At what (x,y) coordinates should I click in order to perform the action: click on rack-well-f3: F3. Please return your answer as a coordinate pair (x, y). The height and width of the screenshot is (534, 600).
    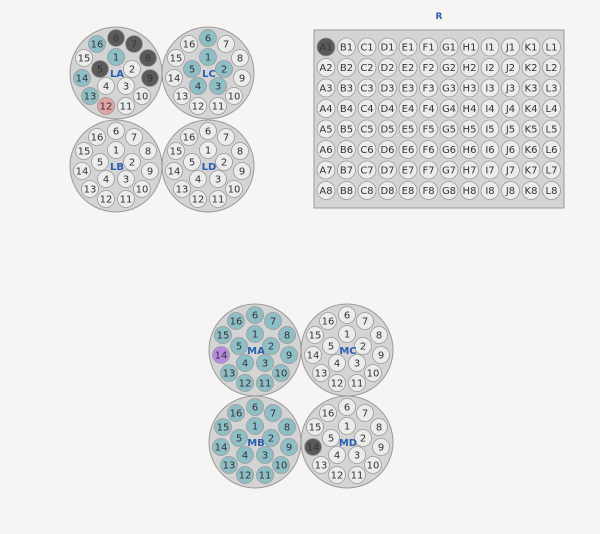
    Looking at the image, I should click on (428, 88).